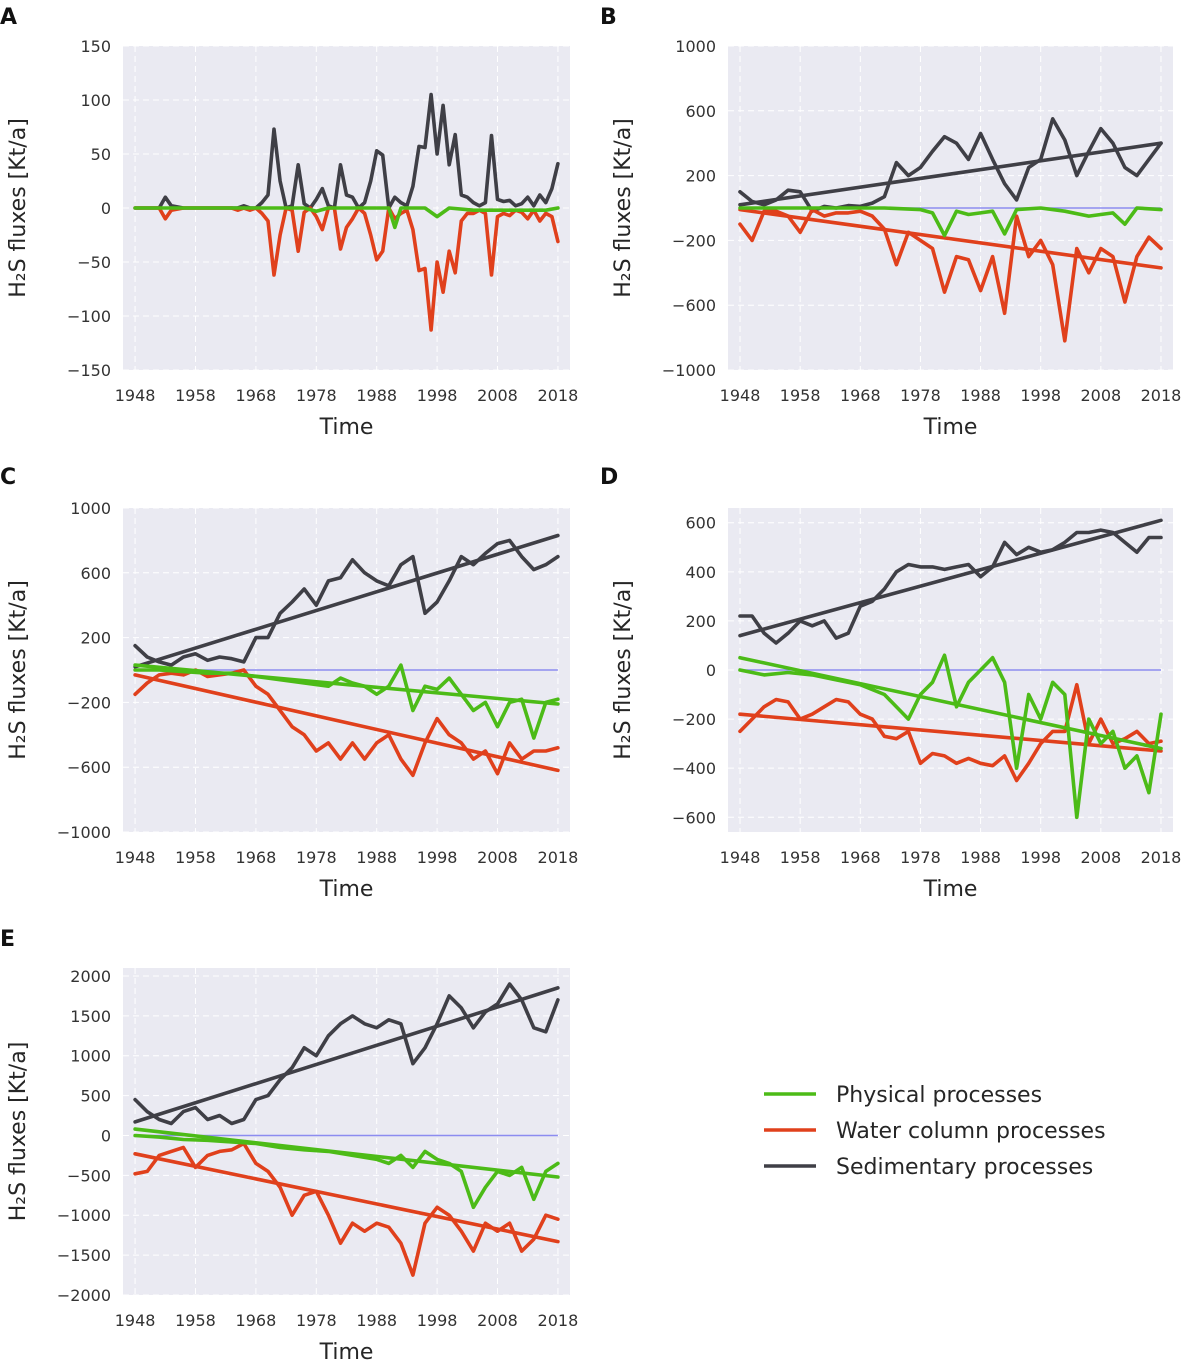 The width and height of the screenshot is (1182, 1360). Describe the element at coordinates (89, 316) in the screenshot. I see `y-tick-label: −100` at that location.